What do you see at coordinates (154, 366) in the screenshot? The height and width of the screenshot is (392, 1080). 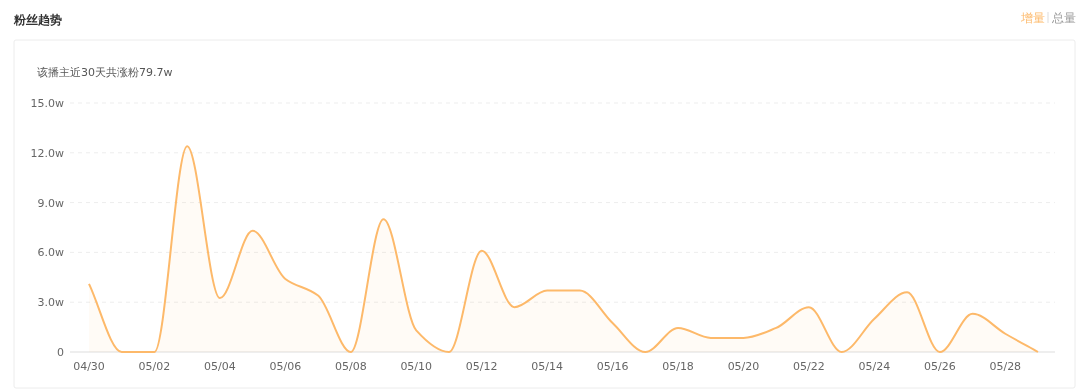 I see `x-tick-label: 05/02` at bounding box center [154, 366].